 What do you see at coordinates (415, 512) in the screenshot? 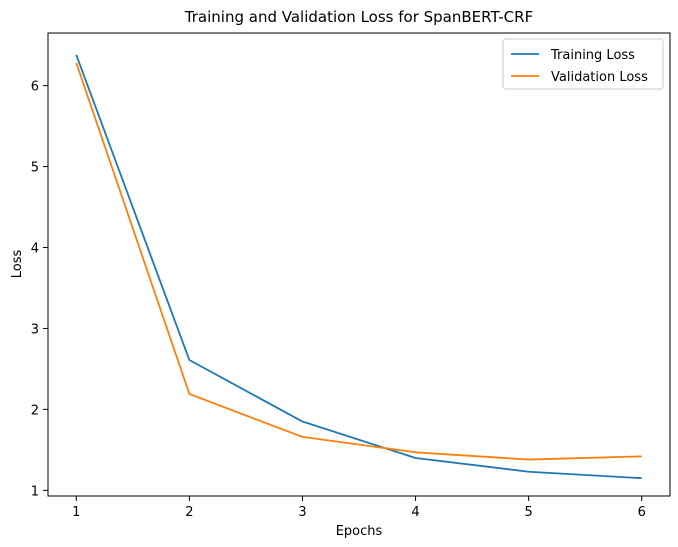
I see `x-tick-label: 4` at bounding box center [415, 512].